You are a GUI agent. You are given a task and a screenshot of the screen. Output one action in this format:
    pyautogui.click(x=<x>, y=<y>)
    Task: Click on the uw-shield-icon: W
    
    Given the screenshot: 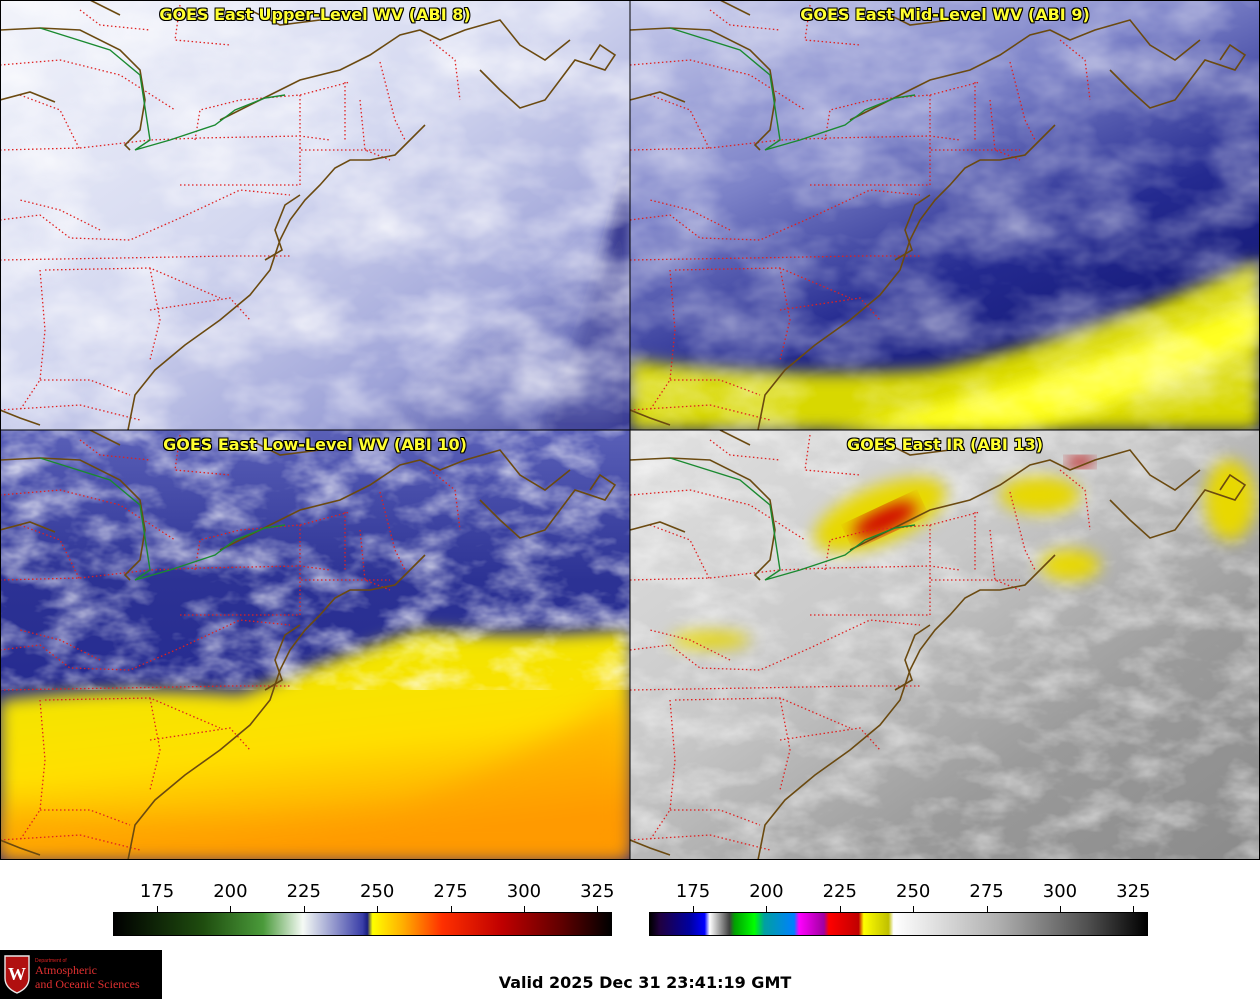 What is the action you would take?
    pyautogui.click(x=17, y=974)
    